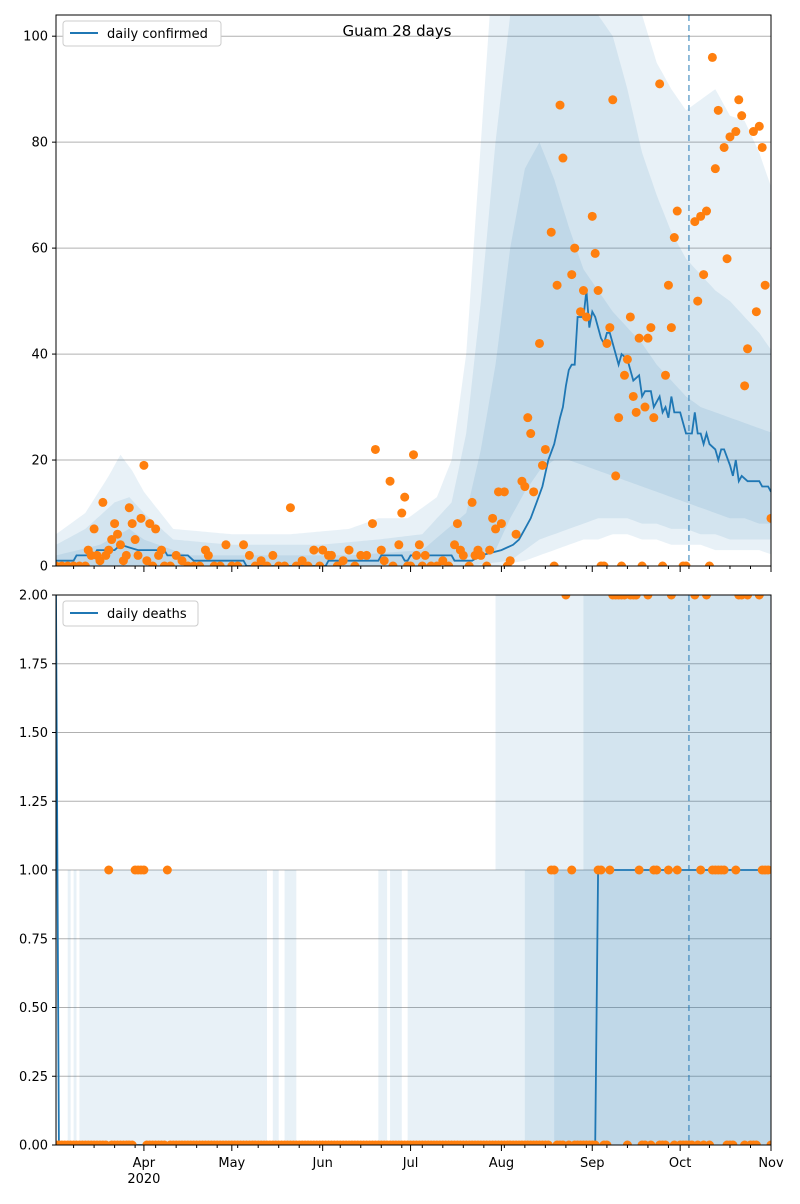 The height and width of the screenshot is (1204, 800). I want to click on y-tick-label: 80, so click(39, 143).